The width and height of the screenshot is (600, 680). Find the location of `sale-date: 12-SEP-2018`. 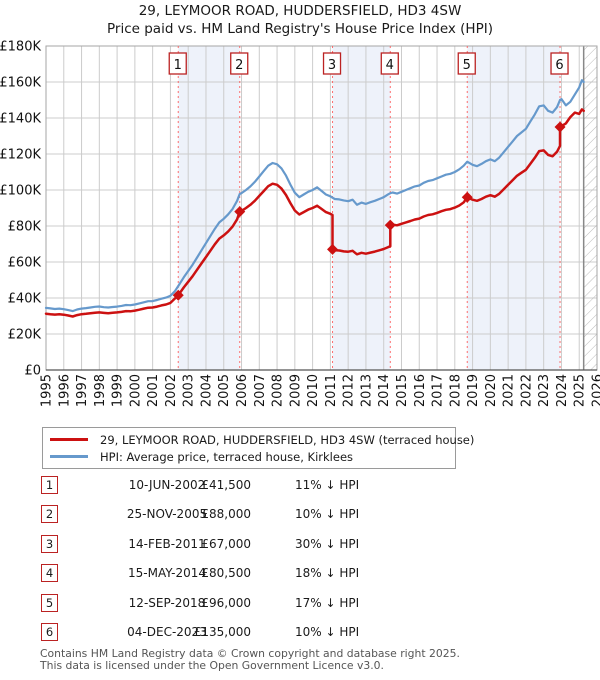

sale-date: 12-SEP-2018 is located at coordinates (167, 602).